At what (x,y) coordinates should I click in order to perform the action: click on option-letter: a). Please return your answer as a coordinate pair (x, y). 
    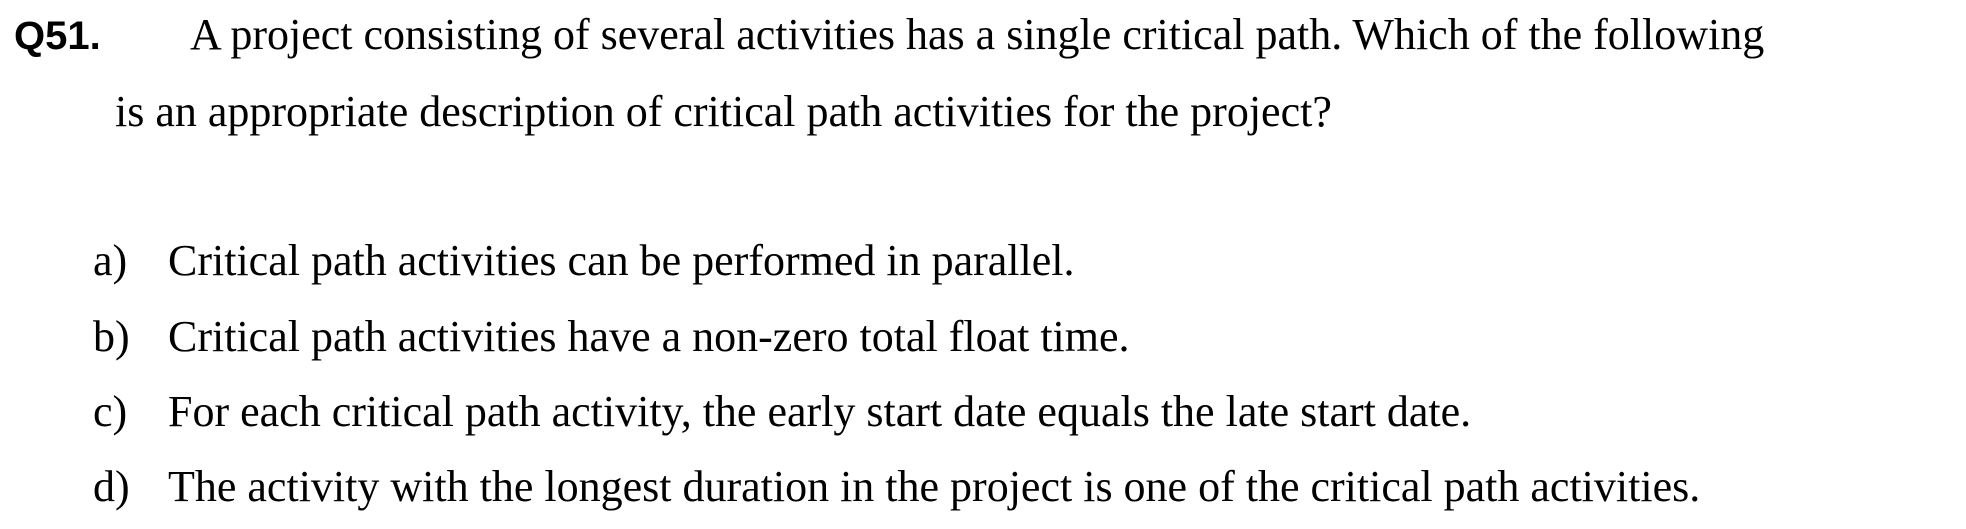
    Looking at the image, I should click on (110, 260).